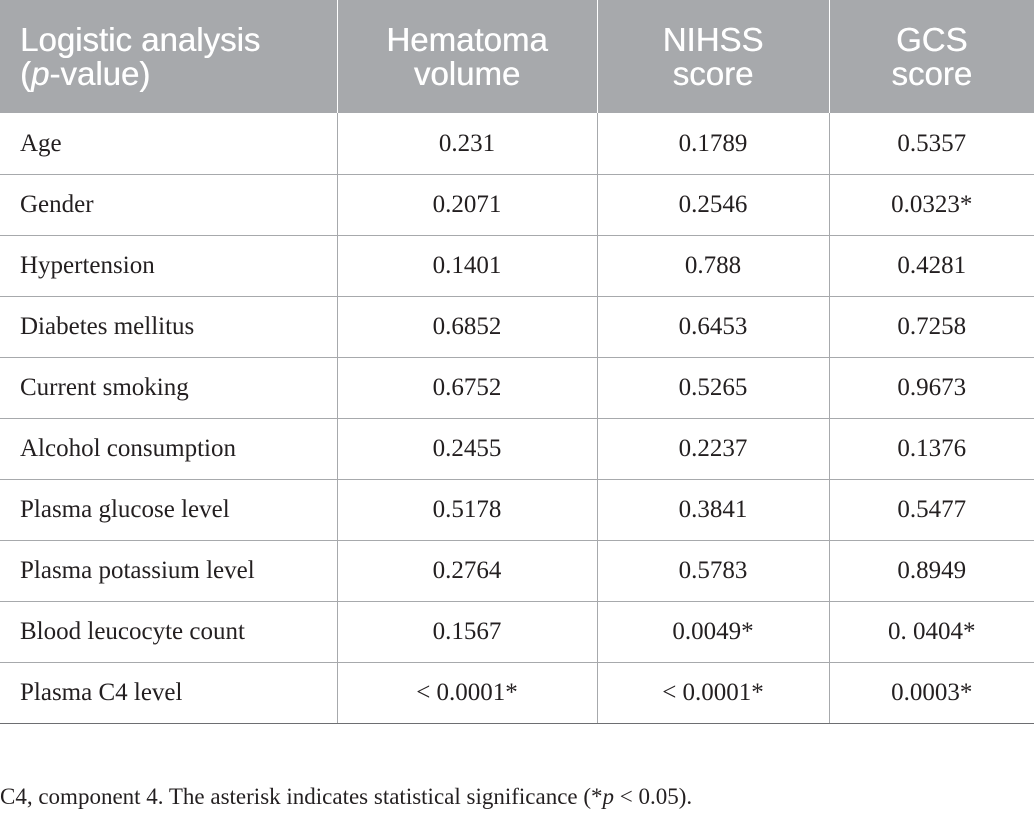 This screenshot has height=835, width=1034. Describe the element at coordinates (712, 693) in the screenshot. I see `nihss-value: < 0.0001*` at that location.